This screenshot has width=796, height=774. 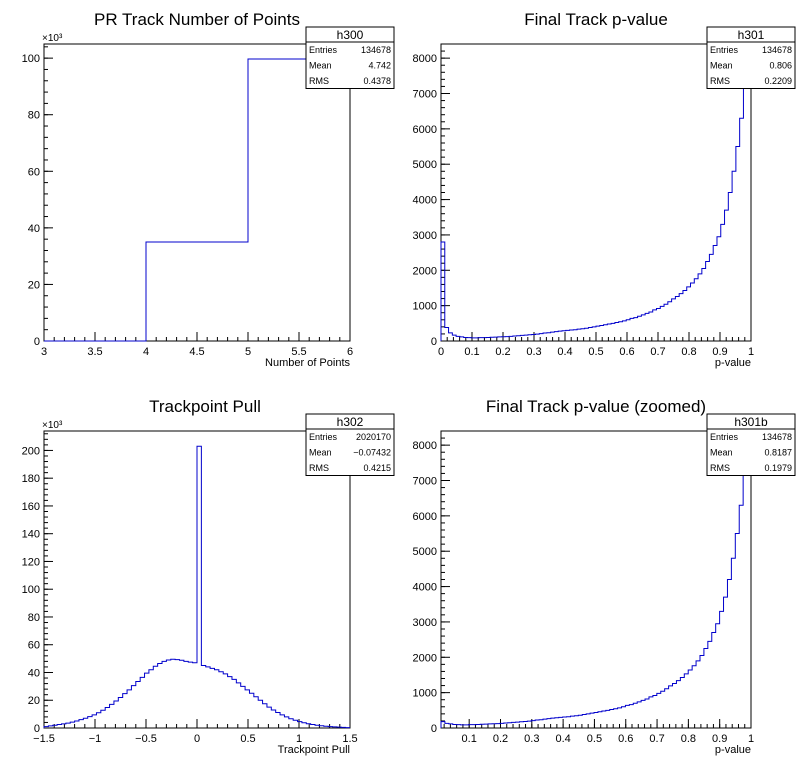 What do you see at coordinates (425, 201) in the screenshot?
I see `y-tick-label: 4000` at bounding box center [425, 201].